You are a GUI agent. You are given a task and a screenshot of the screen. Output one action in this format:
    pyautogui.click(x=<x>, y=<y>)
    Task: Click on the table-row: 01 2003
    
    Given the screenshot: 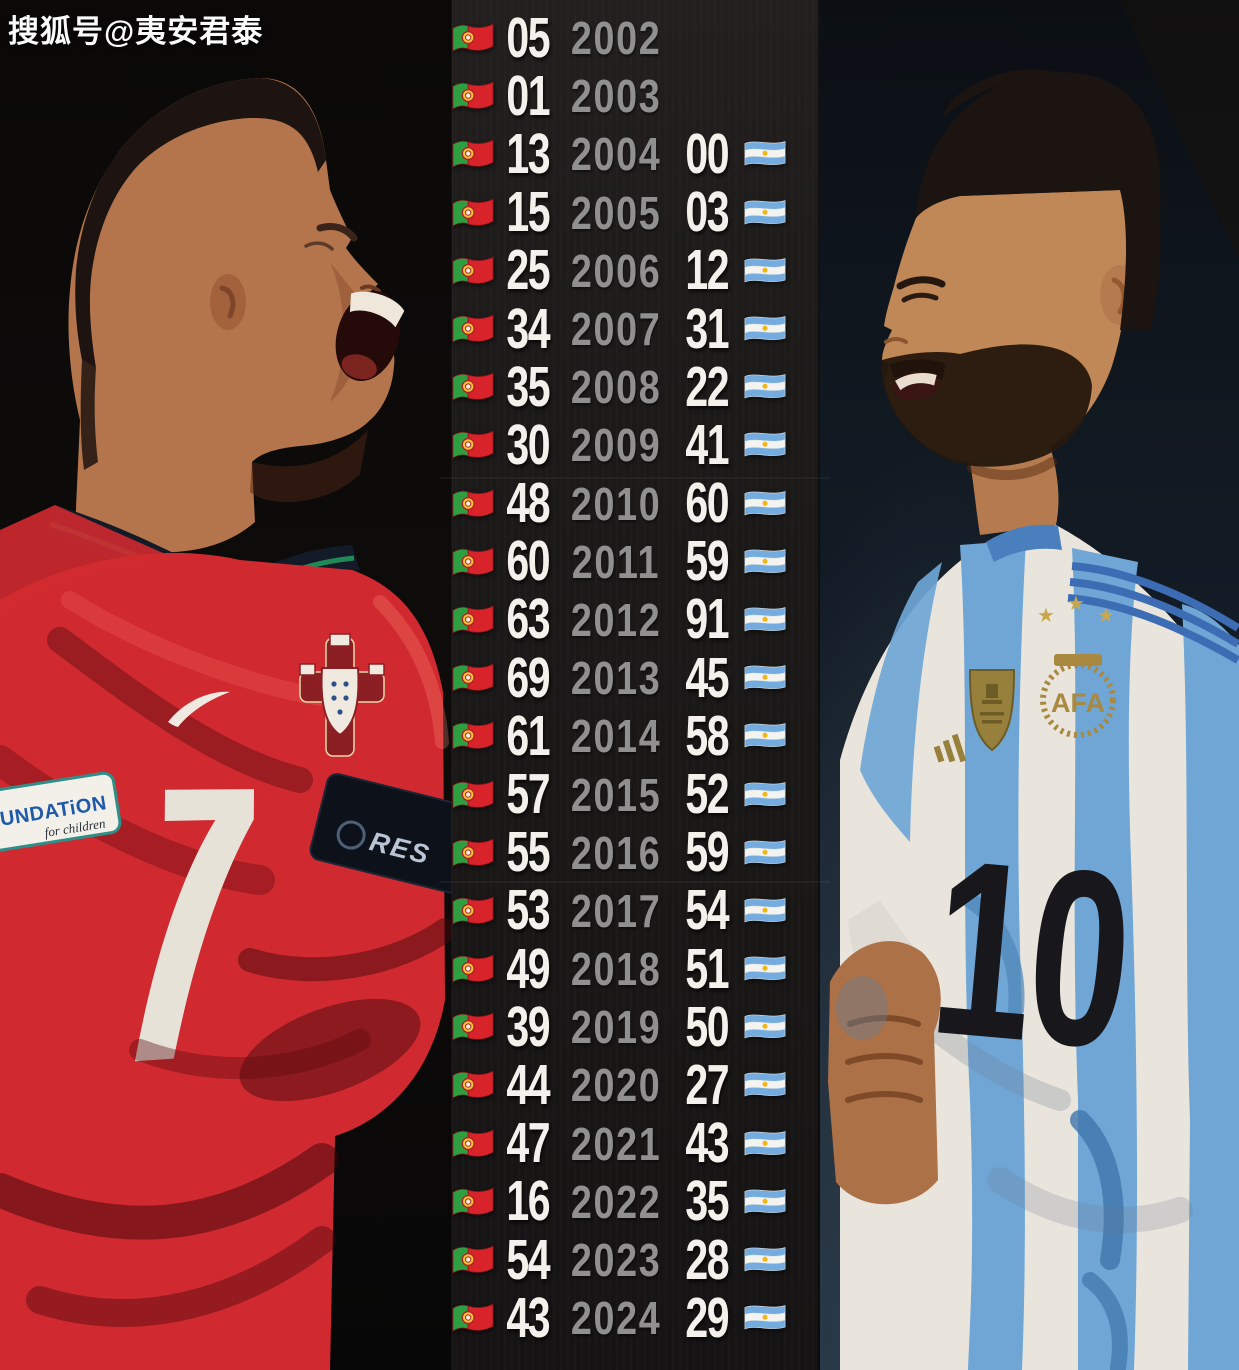 What is the action you would take?
    pyautogui.click(x=619, y=96)
    